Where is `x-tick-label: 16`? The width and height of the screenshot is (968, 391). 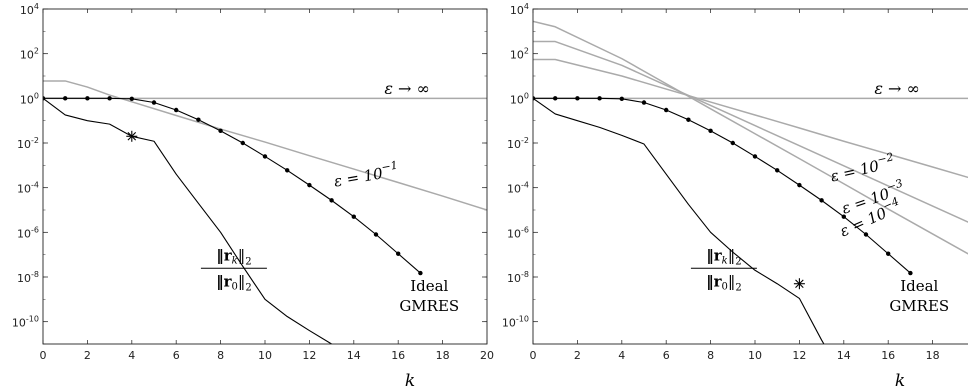
x-tick-label: 16 is located at coordinates (398, 355).